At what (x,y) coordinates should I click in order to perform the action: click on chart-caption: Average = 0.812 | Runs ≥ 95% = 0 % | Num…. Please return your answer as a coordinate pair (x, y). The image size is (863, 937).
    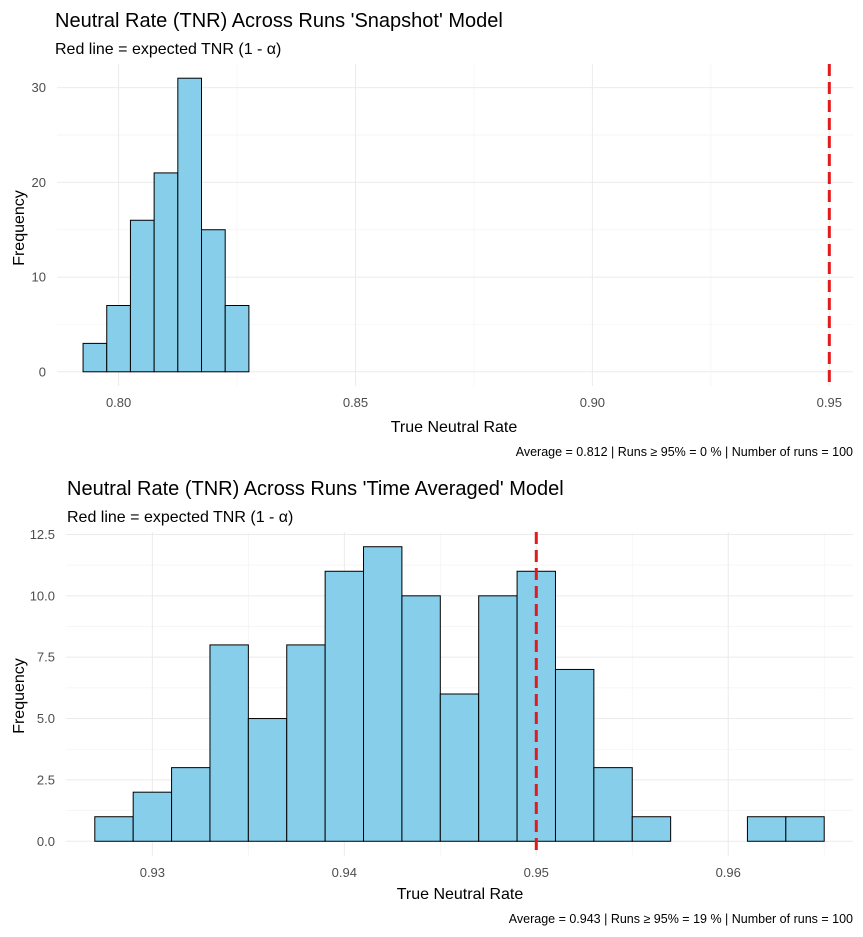
    Looking at the image, I should click on (684, 452).